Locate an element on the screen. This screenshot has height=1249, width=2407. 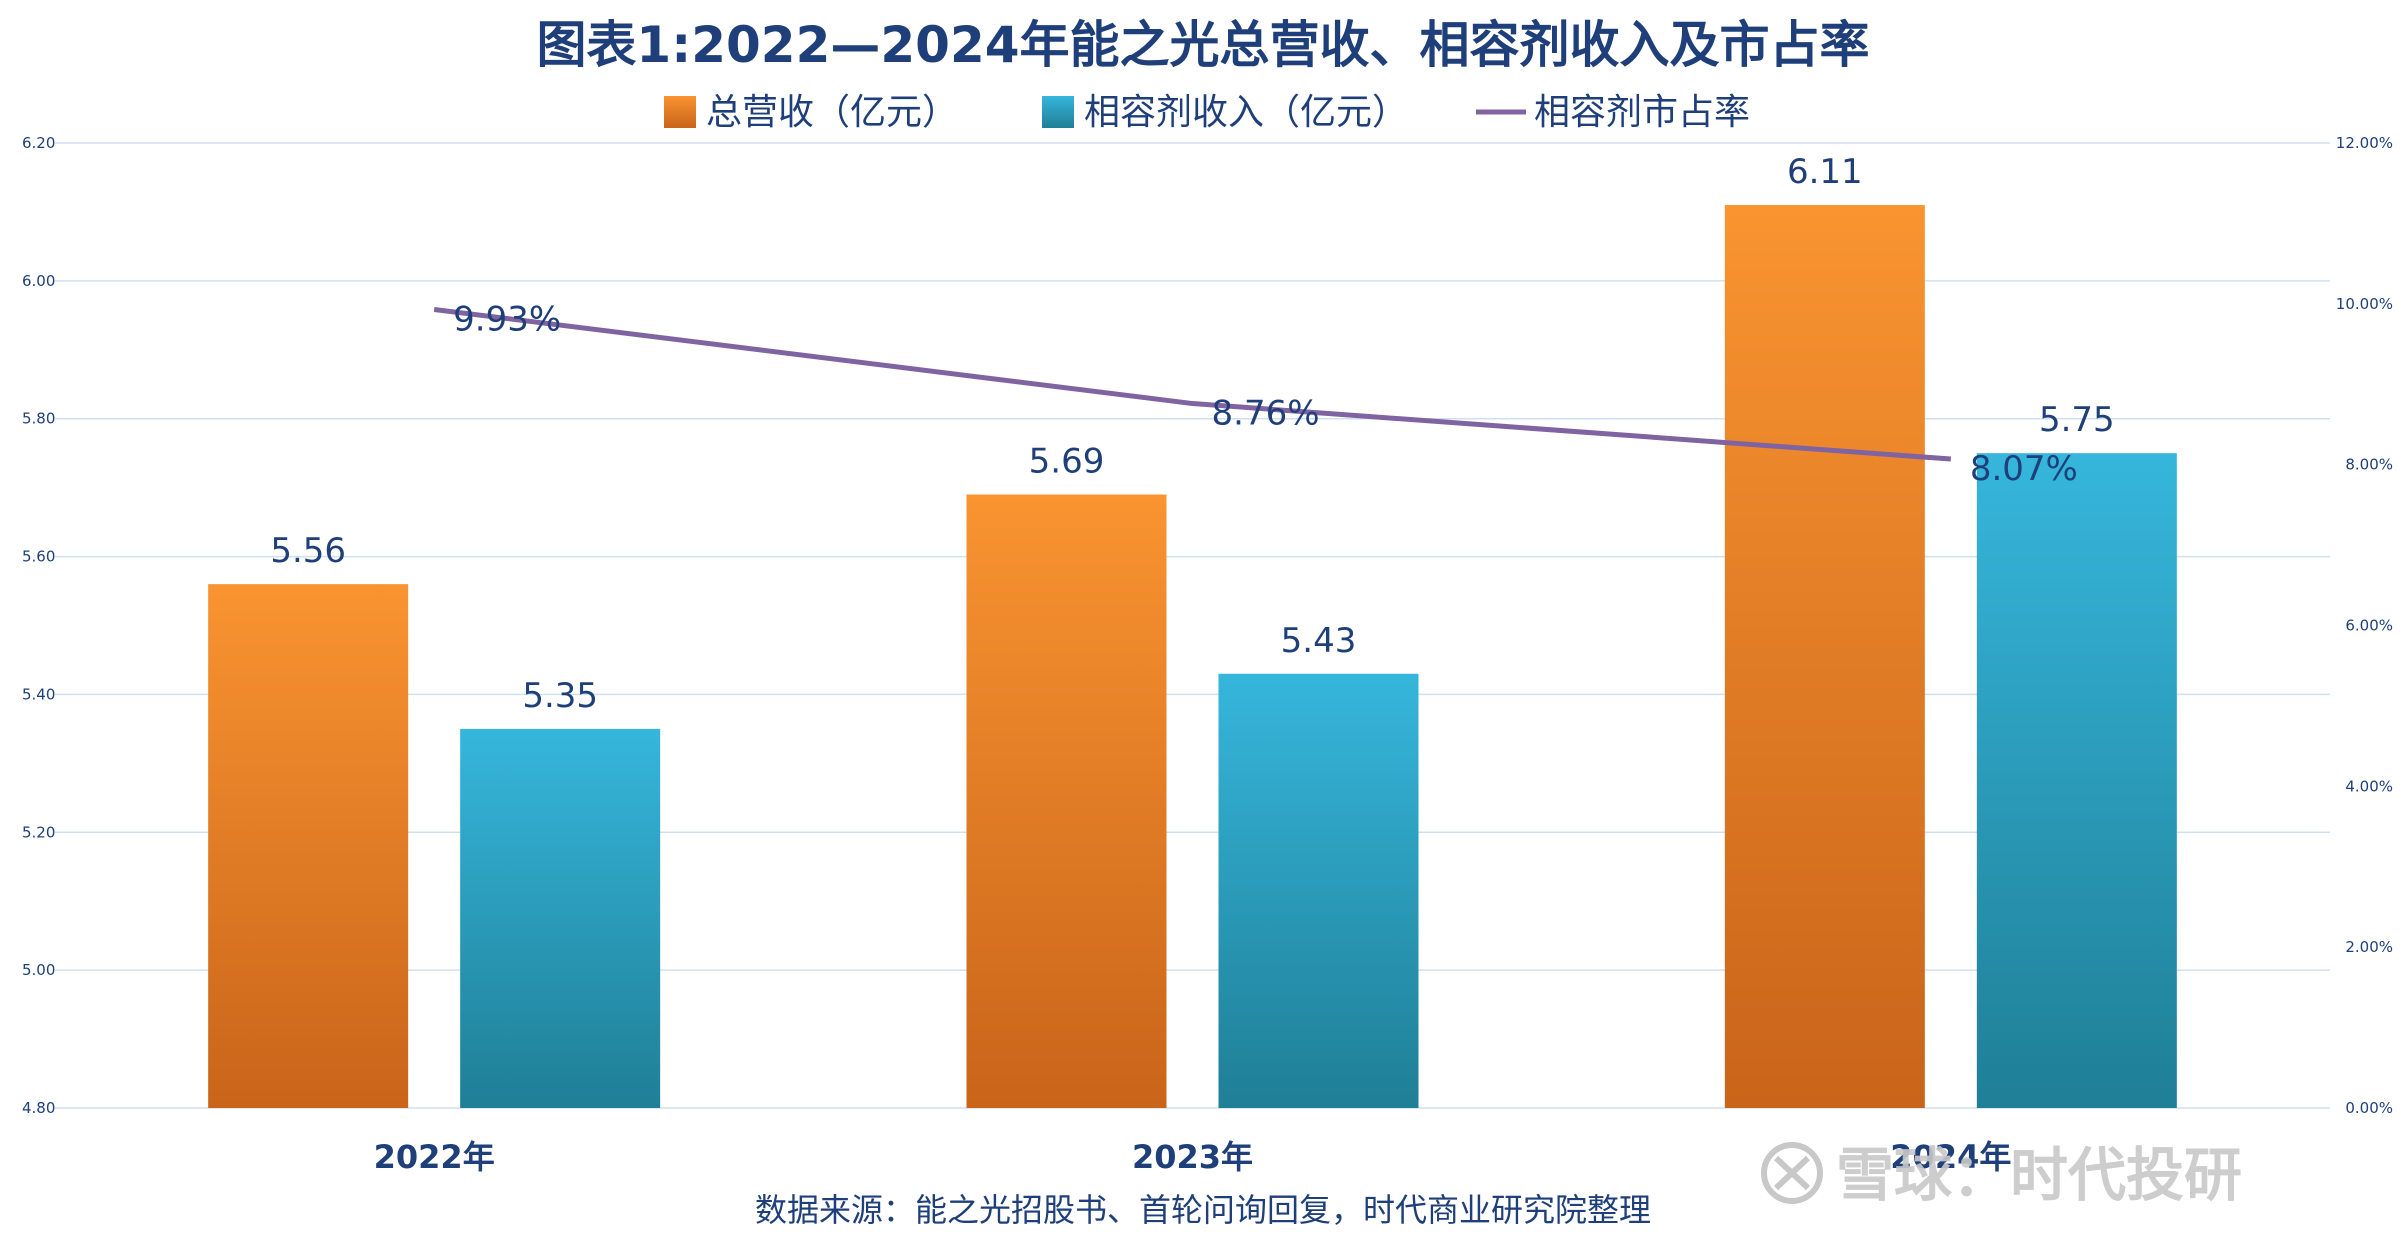
left-axis: 4.80 5.00 5.20 5.40 5.60 5.80 6.00 6.20 is located at coordinates (38, 625).